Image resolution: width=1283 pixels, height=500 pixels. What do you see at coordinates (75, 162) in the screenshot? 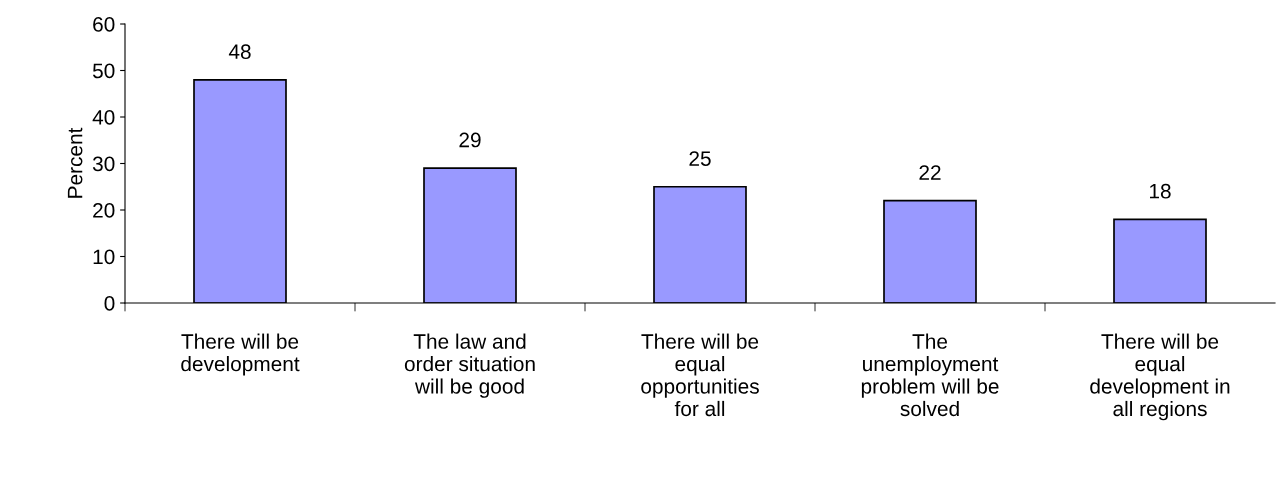
I see `y-axis-title: Percent` at bounding box center [75, 162].